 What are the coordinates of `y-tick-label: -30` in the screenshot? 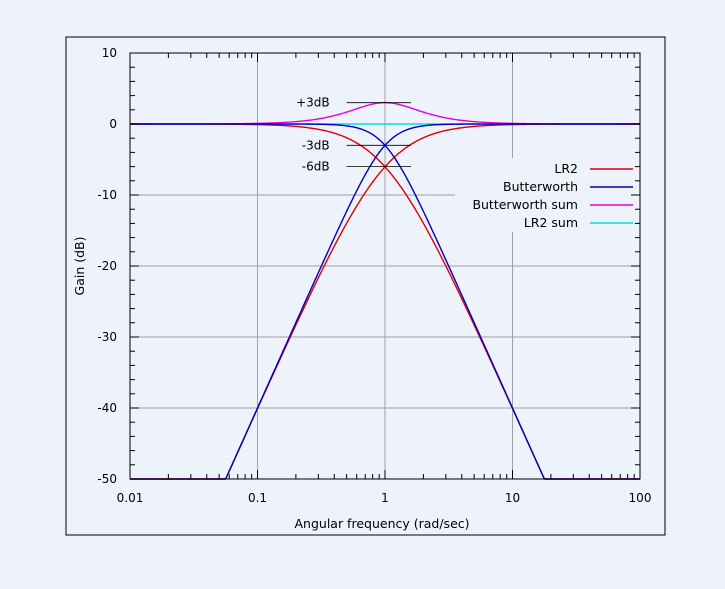 It's located at (107, 337).